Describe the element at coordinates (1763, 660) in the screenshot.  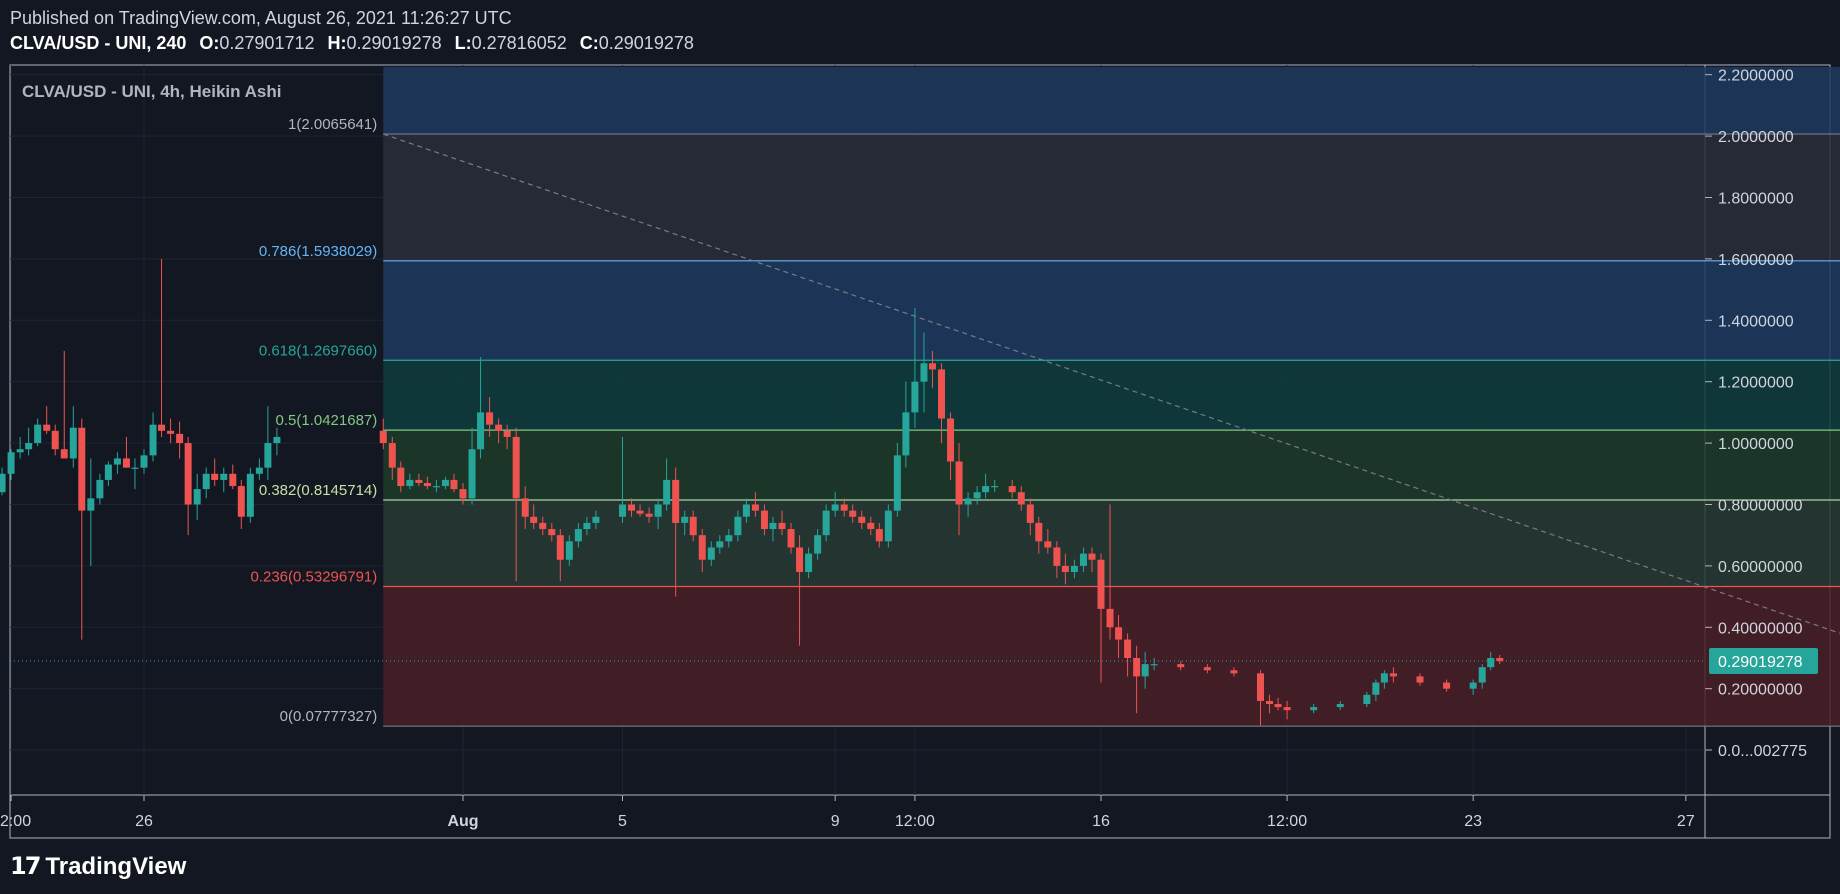
I see `last-price-badge` at that location.